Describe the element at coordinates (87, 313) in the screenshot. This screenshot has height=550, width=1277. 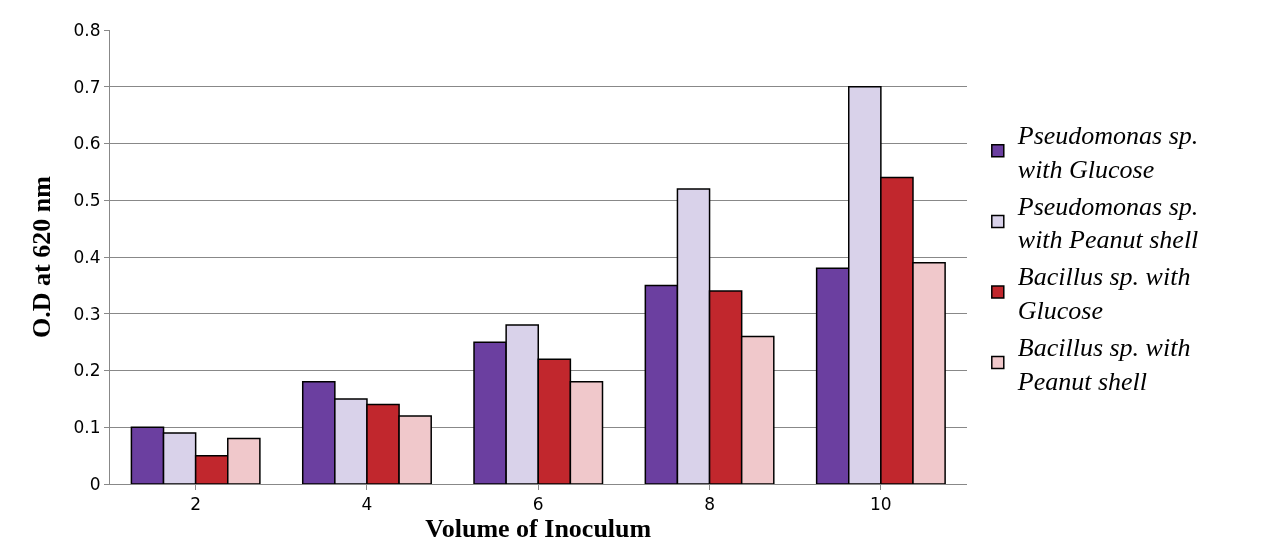
I see `y-tick-label: 0.3` at that location.